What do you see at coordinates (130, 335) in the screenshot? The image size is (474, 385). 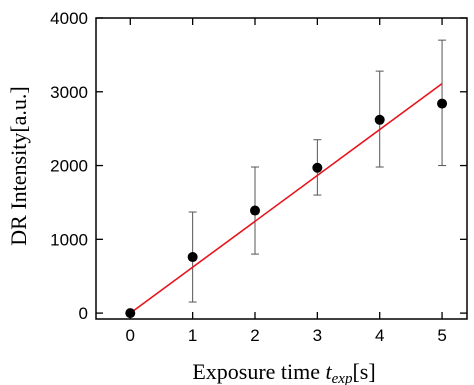 I see `x-tick-label-0: 0` at bounding box center [130, 335].